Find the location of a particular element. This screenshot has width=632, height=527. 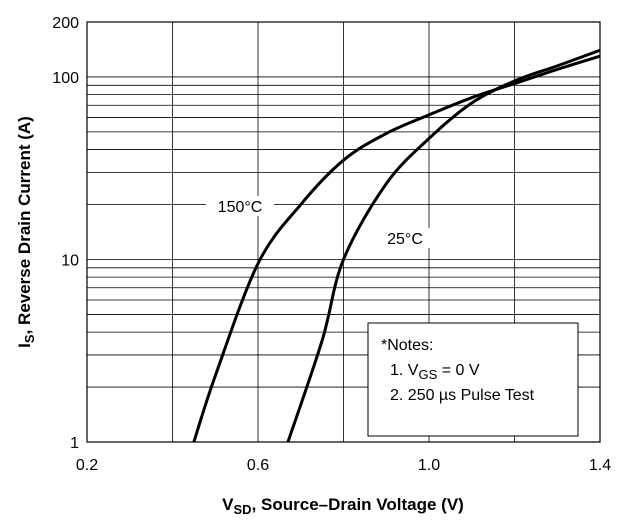

y-tick-label: 1 is located at coordinates (74, 443).